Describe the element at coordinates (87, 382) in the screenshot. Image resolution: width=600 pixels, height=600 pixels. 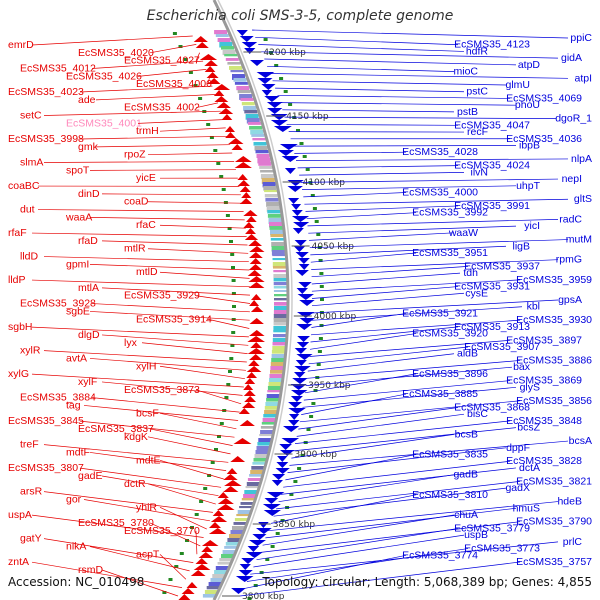
I see `gene-label: xylF` at that location.